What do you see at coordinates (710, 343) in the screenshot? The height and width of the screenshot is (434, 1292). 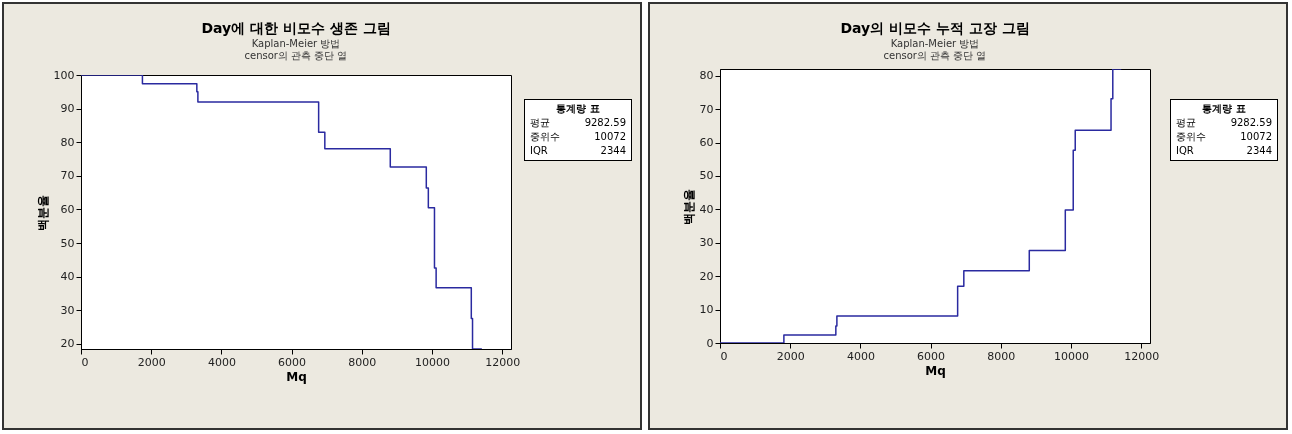 I see `y-tick-label: 0` at bounding box center [710, 343].